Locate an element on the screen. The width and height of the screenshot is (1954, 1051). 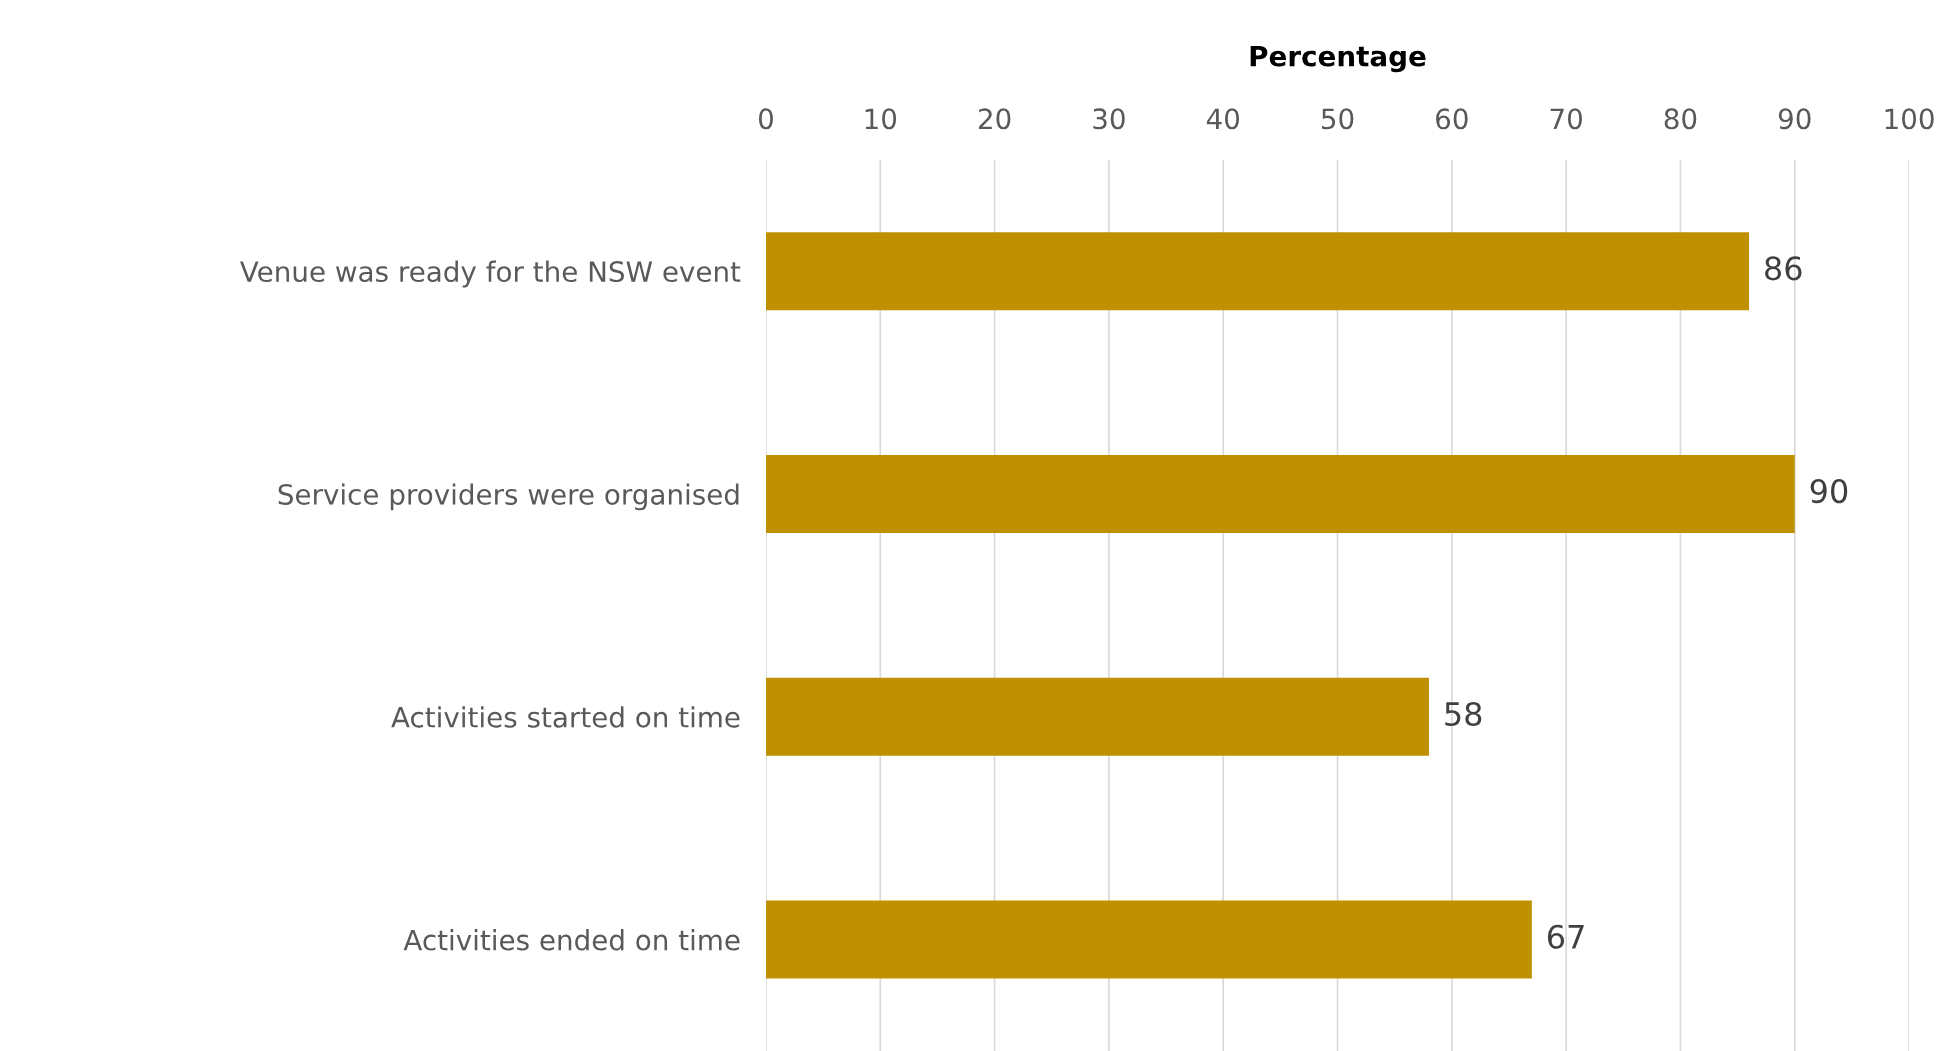
y-tick-label: Activities started on time is located at coordinates (565, 717).